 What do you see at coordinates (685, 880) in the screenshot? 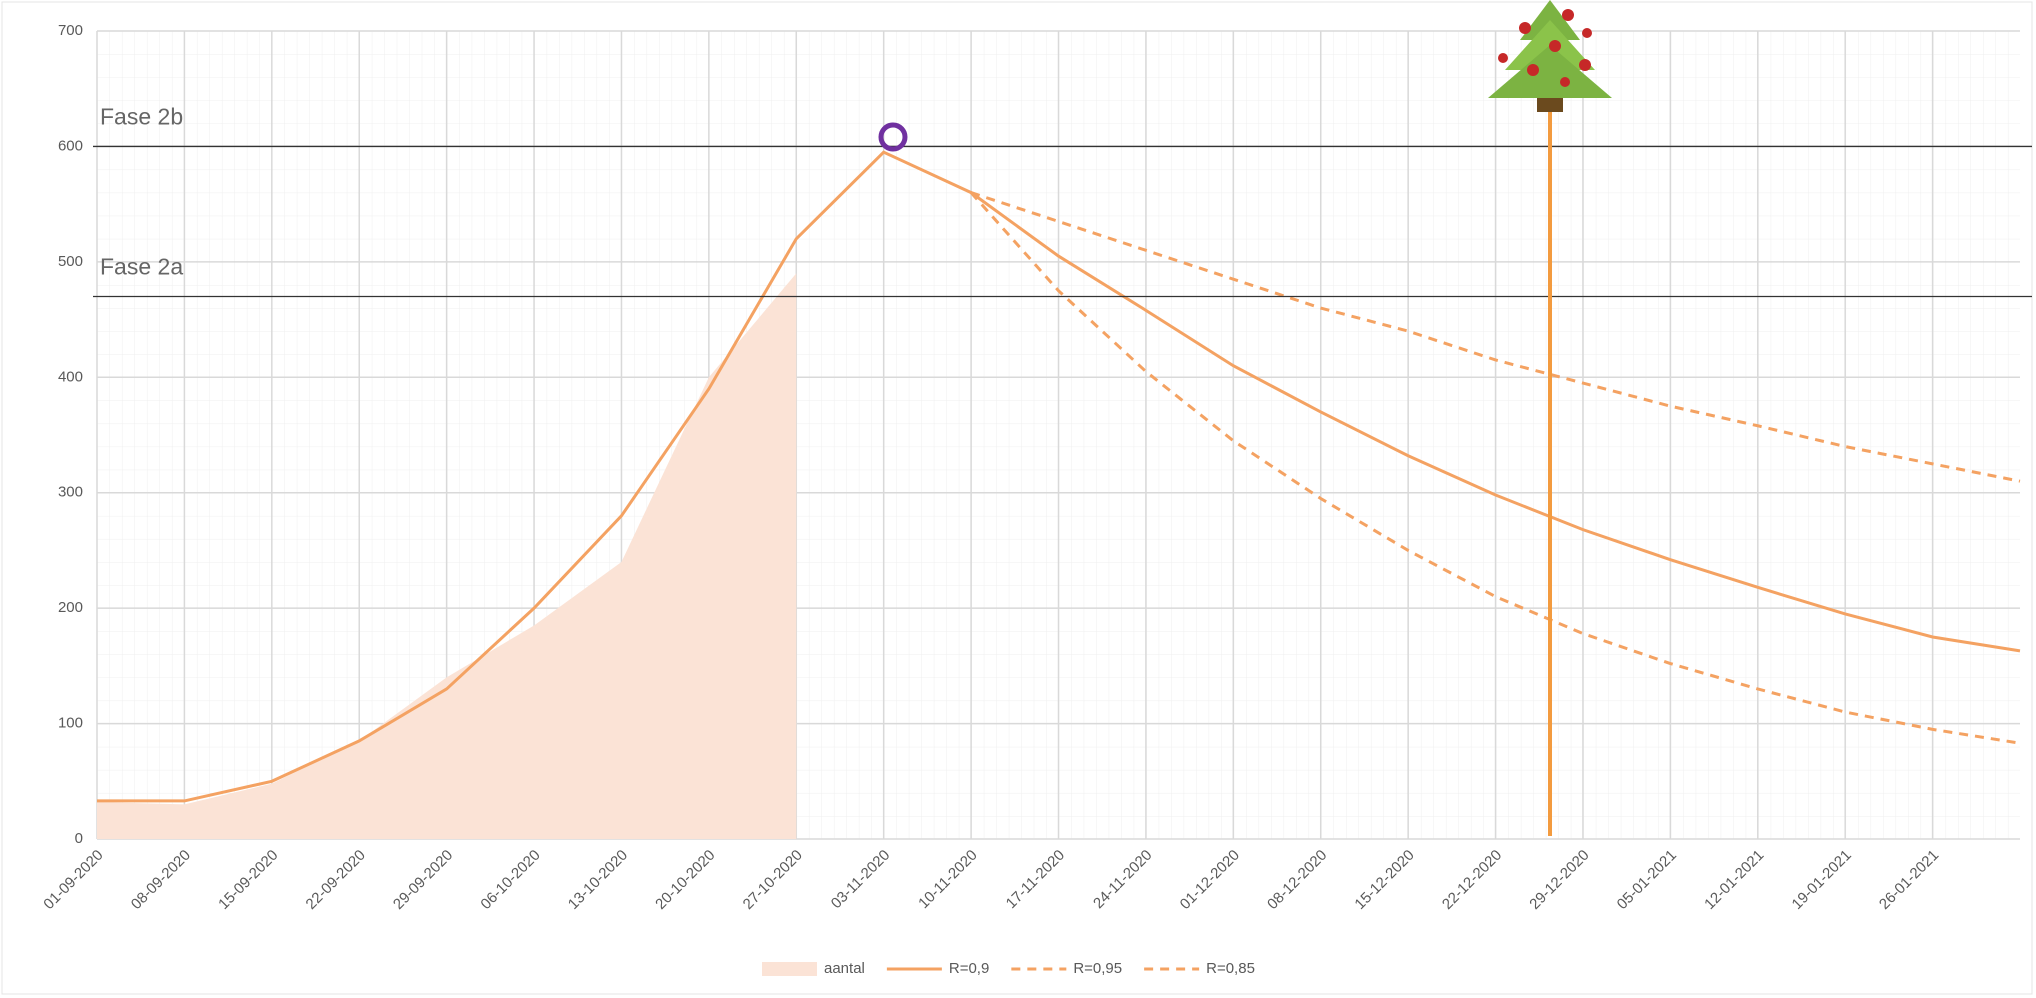
I see `x-tick-label: 20-10-2020` at bounding box center [685, 880].